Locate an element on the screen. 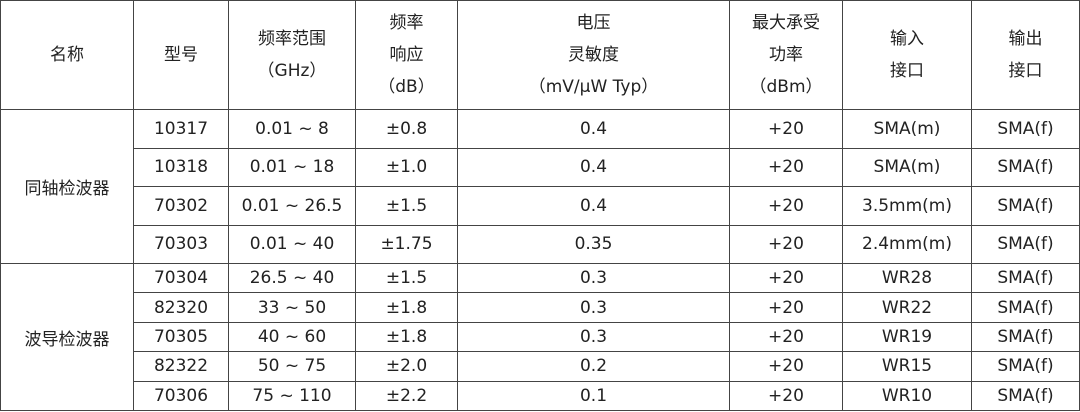 Image resolution: width=1080 pixels, height=412 pixels. cell-model: 70304 is located at coordinates (181, 278).